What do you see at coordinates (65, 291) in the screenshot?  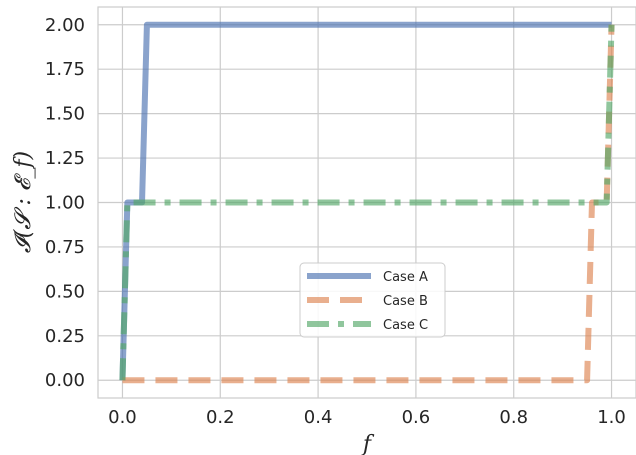 I see `y-tick-label: 0.50` at bounding box center [65, 291].